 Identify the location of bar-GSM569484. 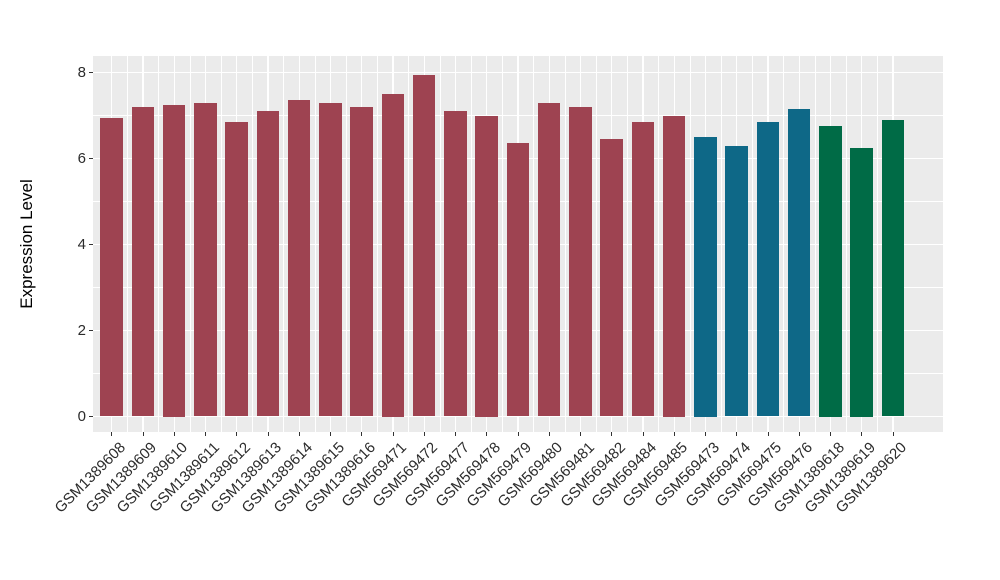
(643, 269).